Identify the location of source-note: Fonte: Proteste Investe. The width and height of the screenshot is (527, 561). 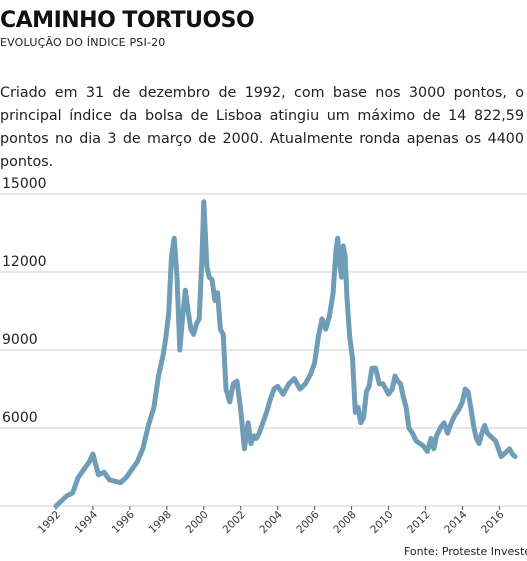
(465, 551).